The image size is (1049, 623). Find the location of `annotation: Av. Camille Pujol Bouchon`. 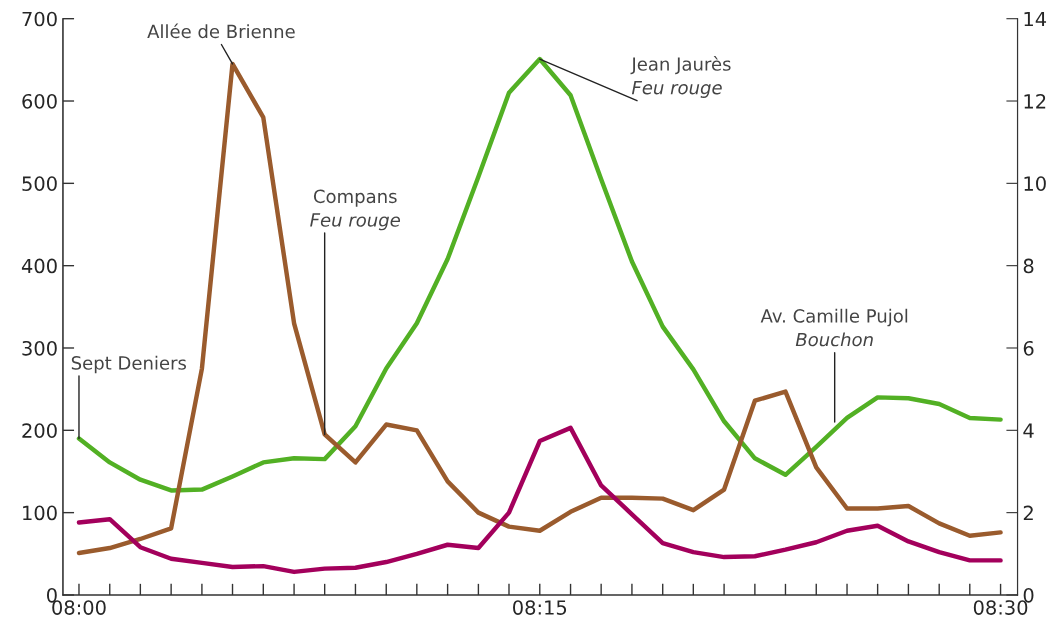

annotation: Av. Camille Pujol Bouchon is located at coordinates (834, 327).